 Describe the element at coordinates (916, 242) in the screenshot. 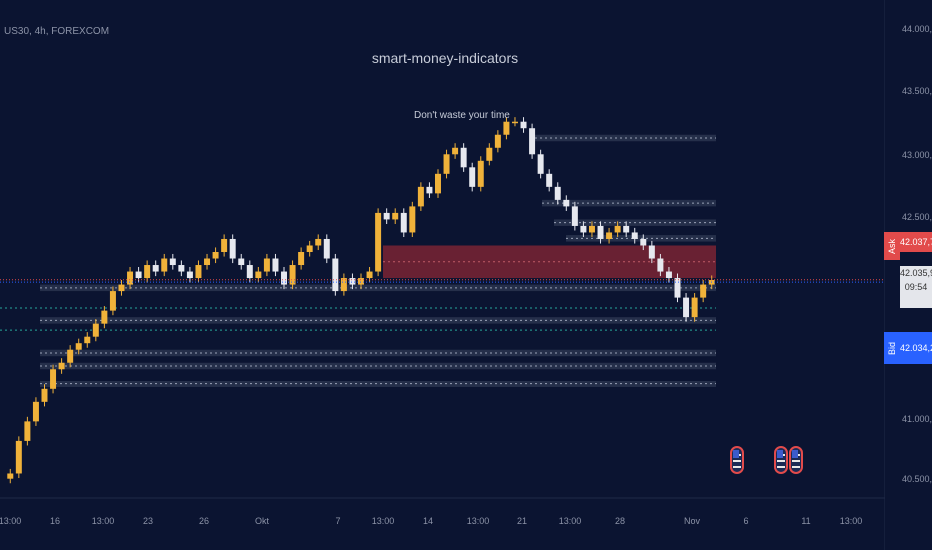

I see `ask-price: 42.037,7` at that location.